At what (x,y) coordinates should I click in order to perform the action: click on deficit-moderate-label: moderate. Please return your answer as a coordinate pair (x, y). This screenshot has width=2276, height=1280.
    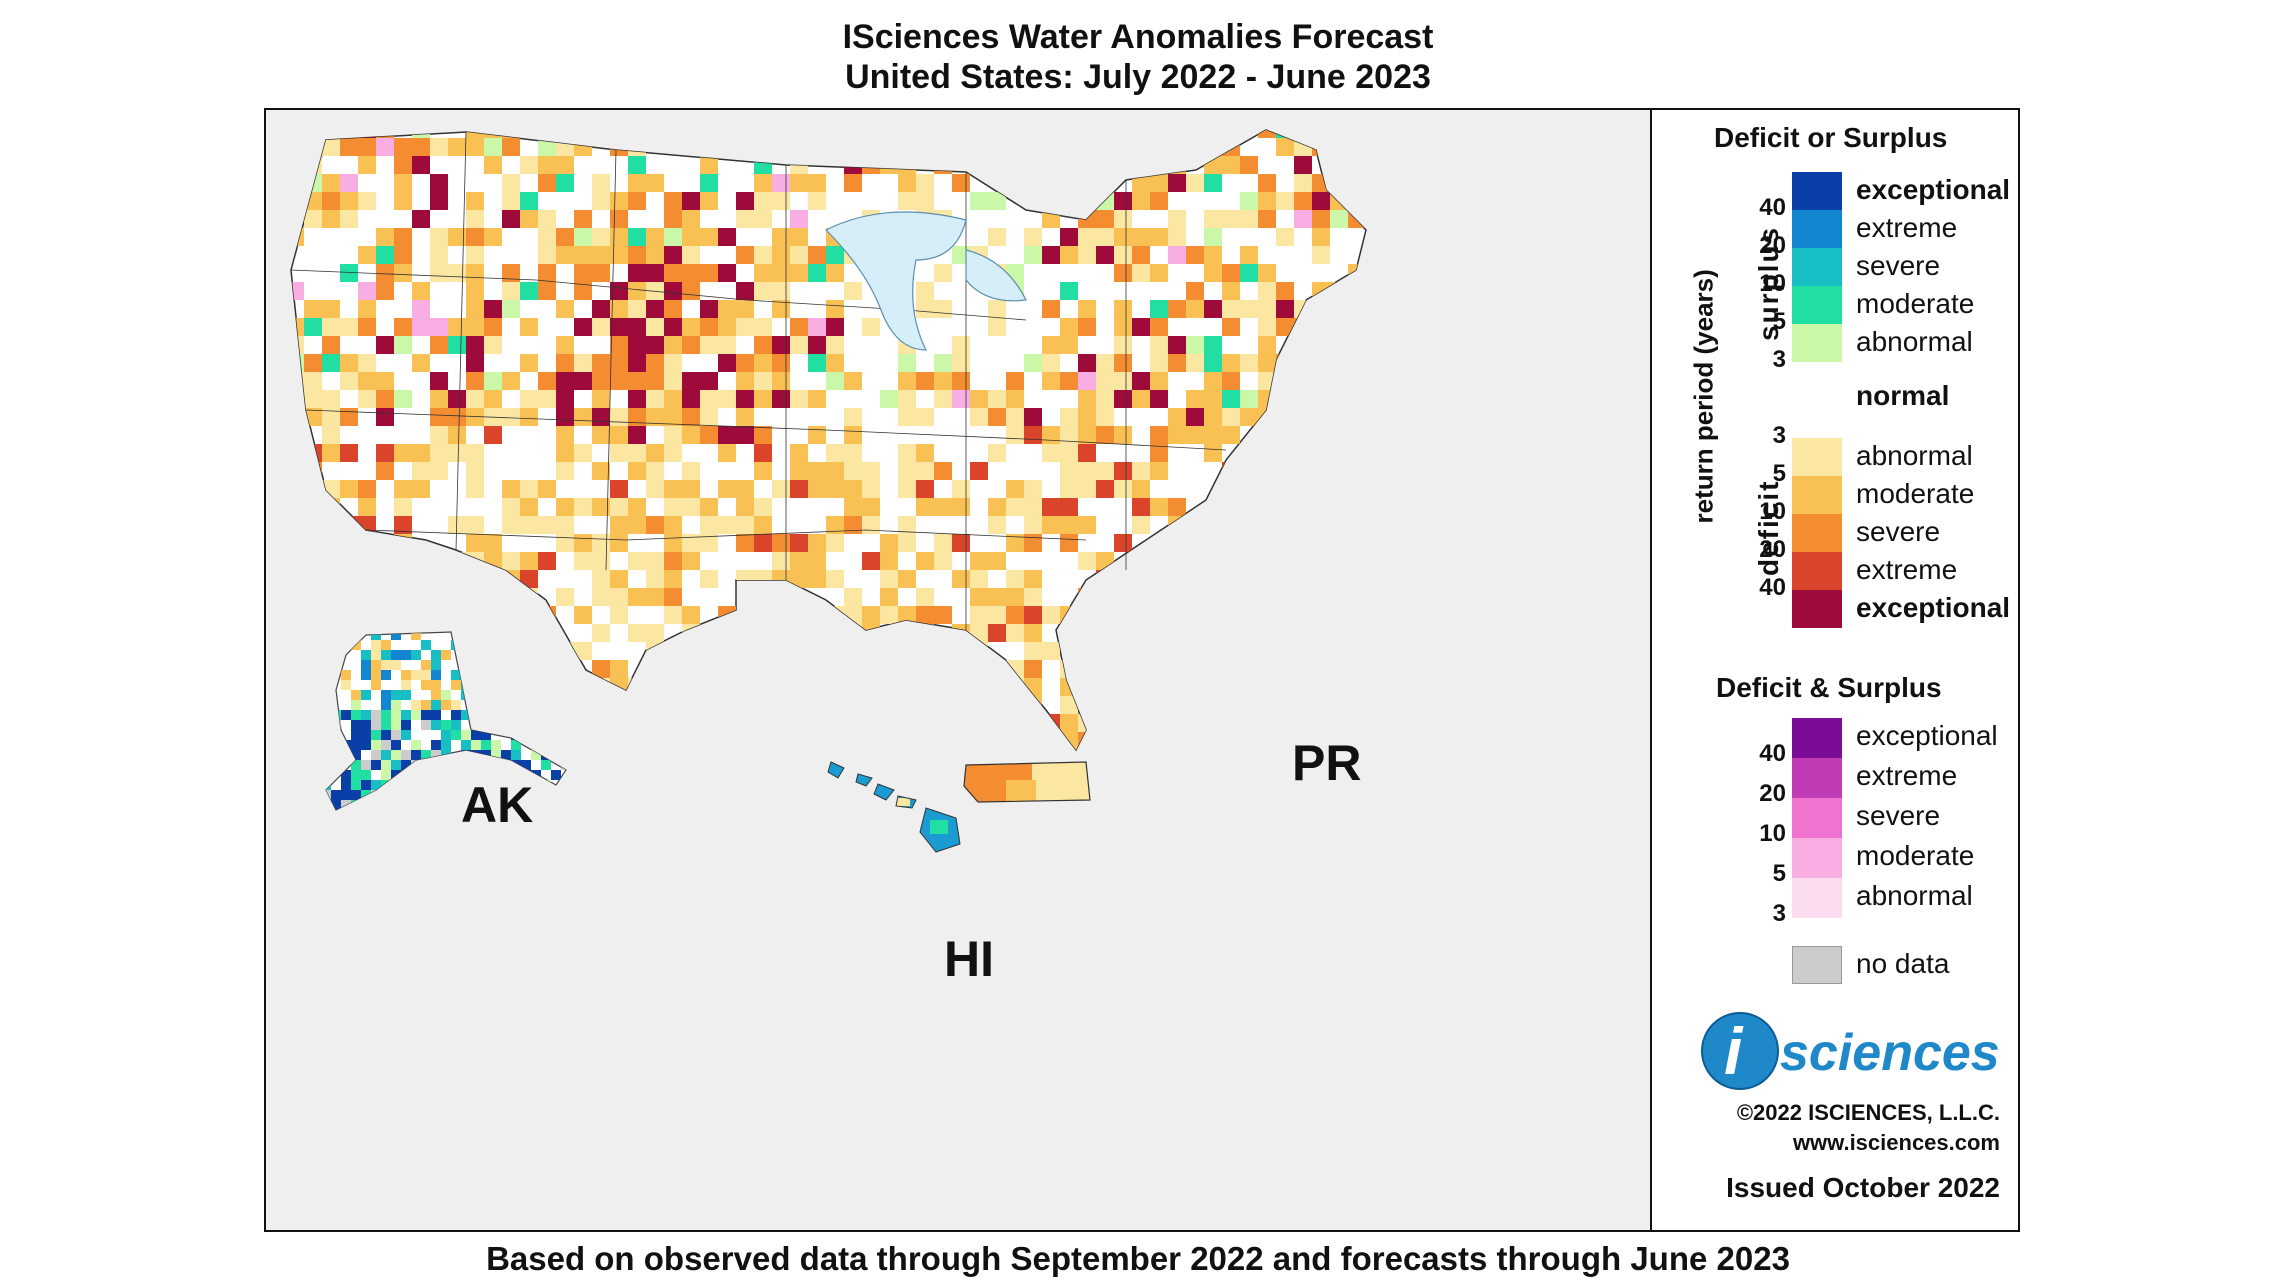
    Looking at the image, I should click on (1915, 493).